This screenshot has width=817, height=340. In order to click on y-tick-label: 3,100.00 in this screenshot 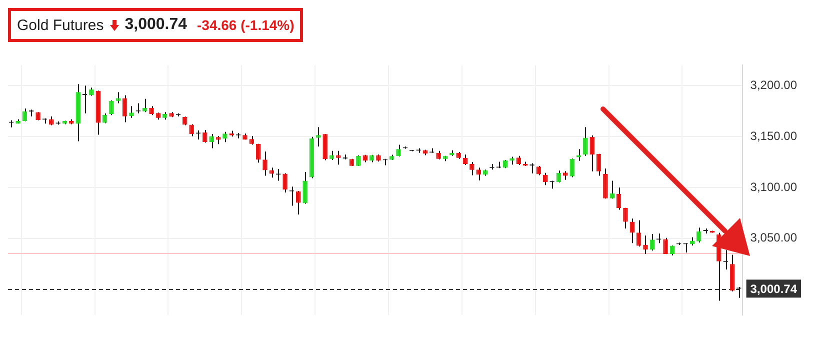, I will do `click(774, 187)`.